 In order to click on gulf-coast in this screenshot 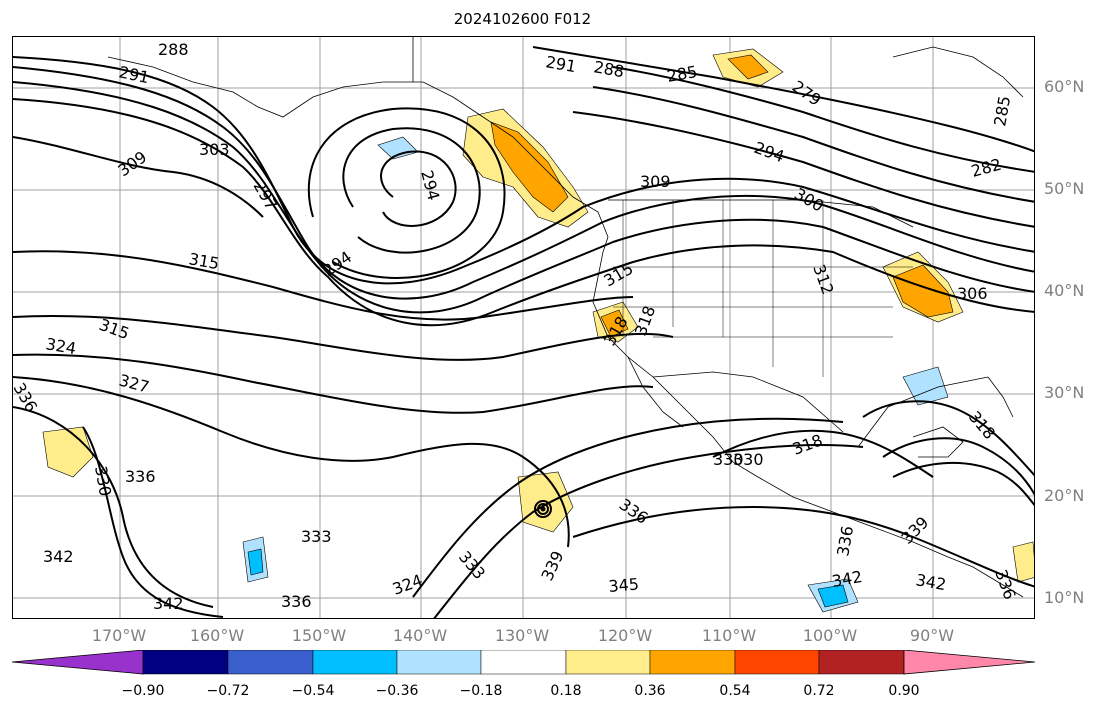, I will do `click(923, 412)`.